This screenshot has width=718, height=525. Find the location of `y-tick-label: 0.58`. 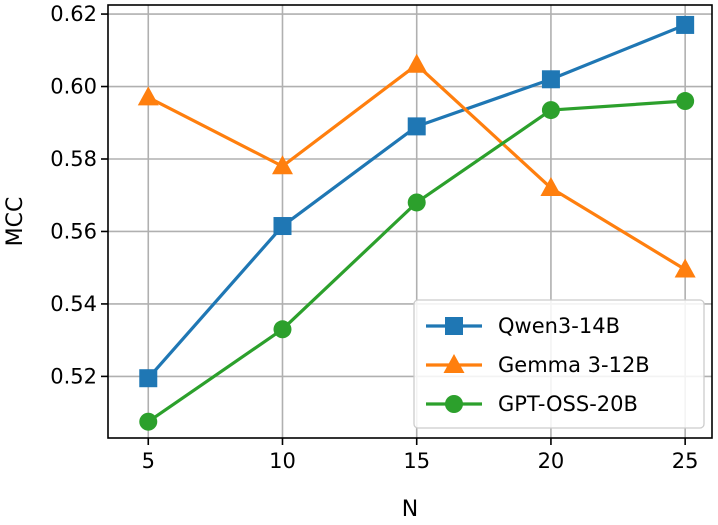

y-tick-label: 0.58 is located at coordinates (73, 159).